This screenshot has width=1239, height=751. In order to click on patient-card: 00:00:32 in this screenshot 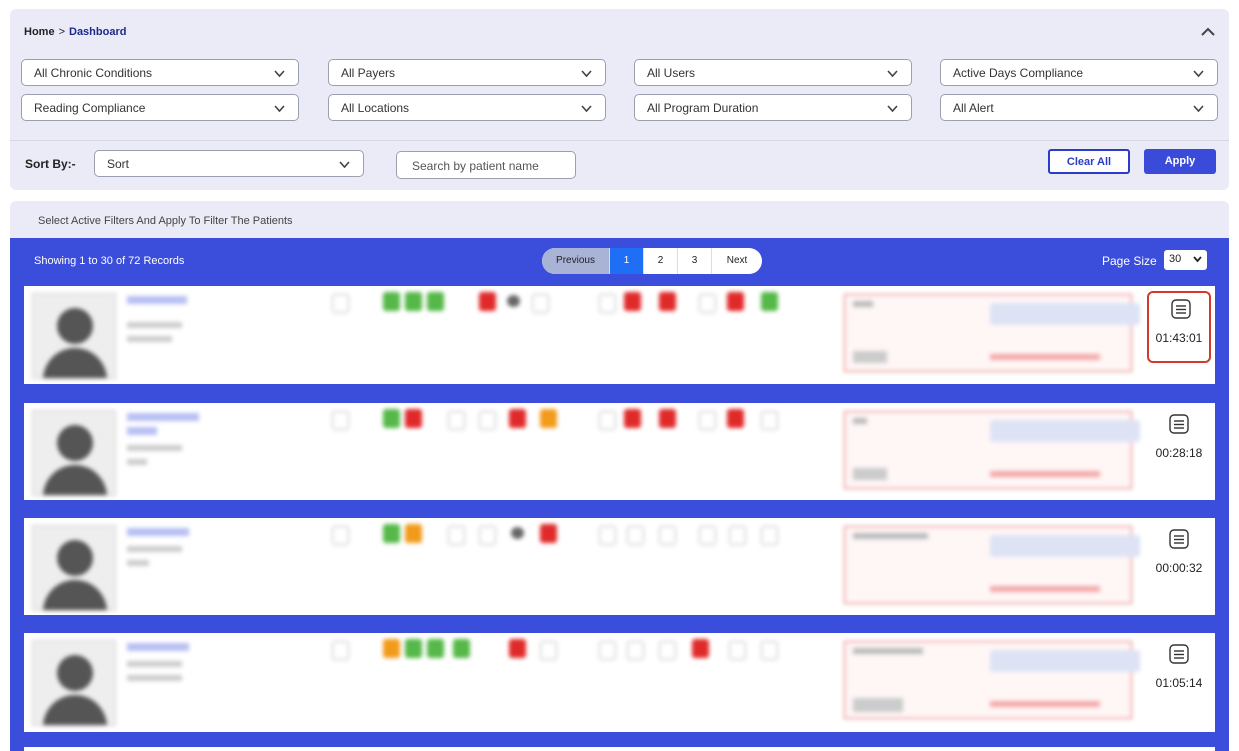, I will do `click(619, 566)`.